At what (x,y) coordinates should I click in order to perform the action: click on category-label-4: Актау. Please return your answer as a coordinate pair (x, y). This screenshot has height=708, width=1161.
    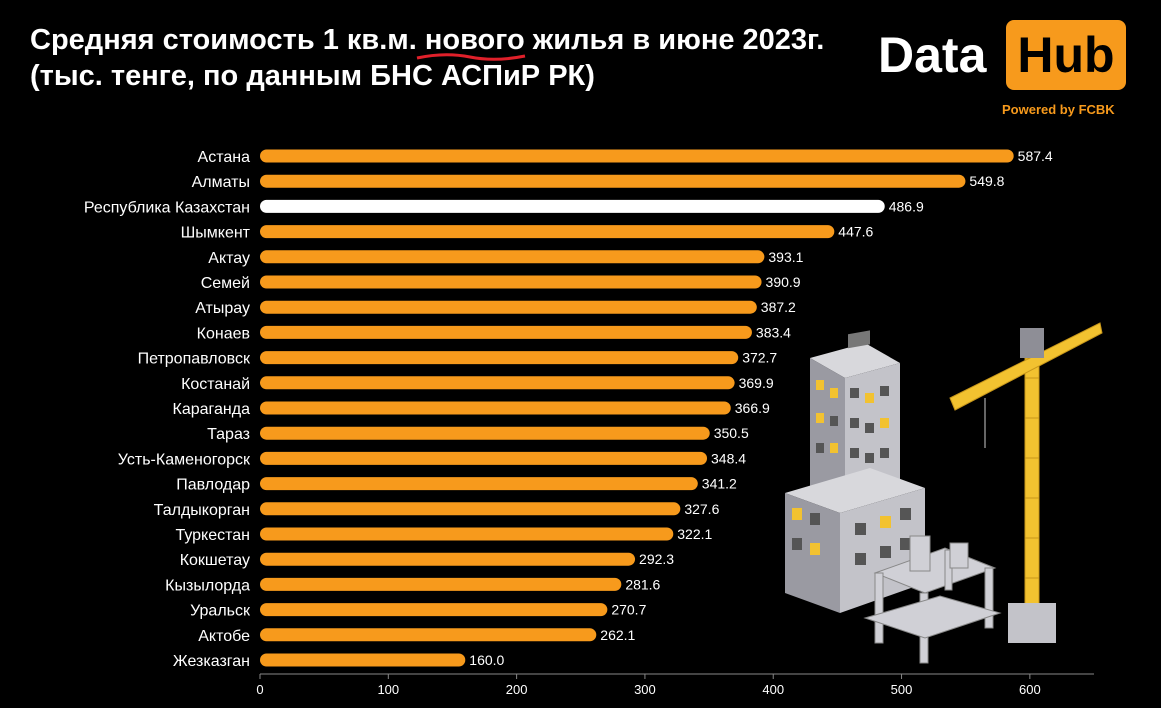
    Looking at the image, I should click on (229, 258).